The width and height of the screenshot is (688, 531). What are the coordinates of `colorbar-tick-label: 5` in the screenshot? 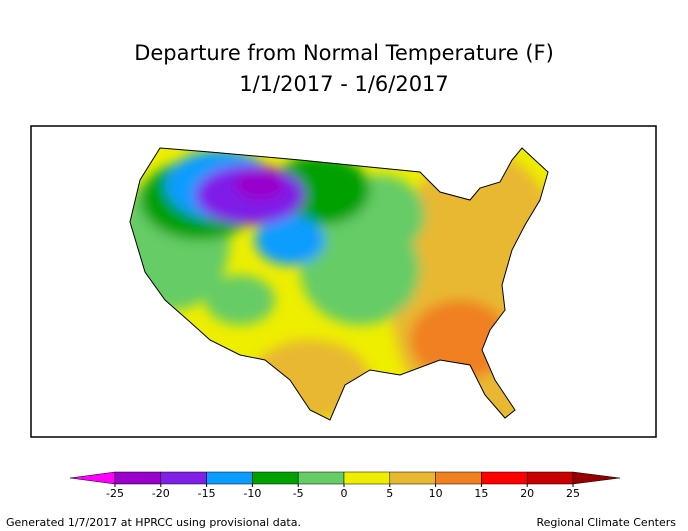 It's located at (389, 493).